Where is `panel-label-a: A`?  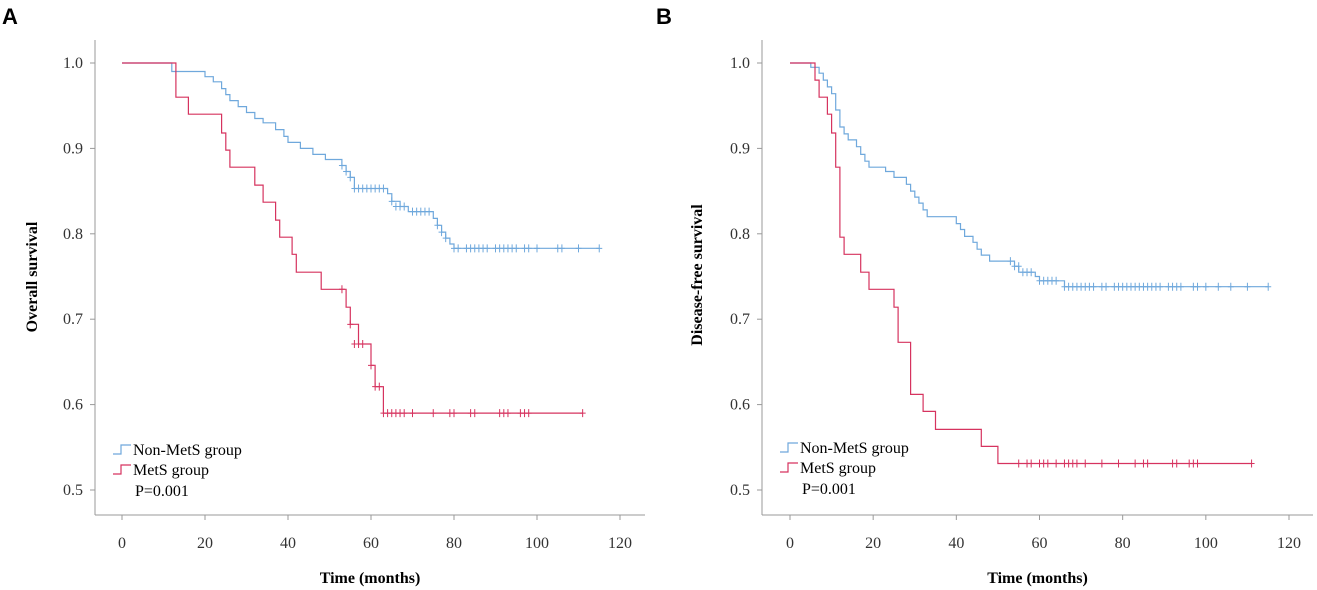 panel-label-a: A is located at coordinates (10, 16).